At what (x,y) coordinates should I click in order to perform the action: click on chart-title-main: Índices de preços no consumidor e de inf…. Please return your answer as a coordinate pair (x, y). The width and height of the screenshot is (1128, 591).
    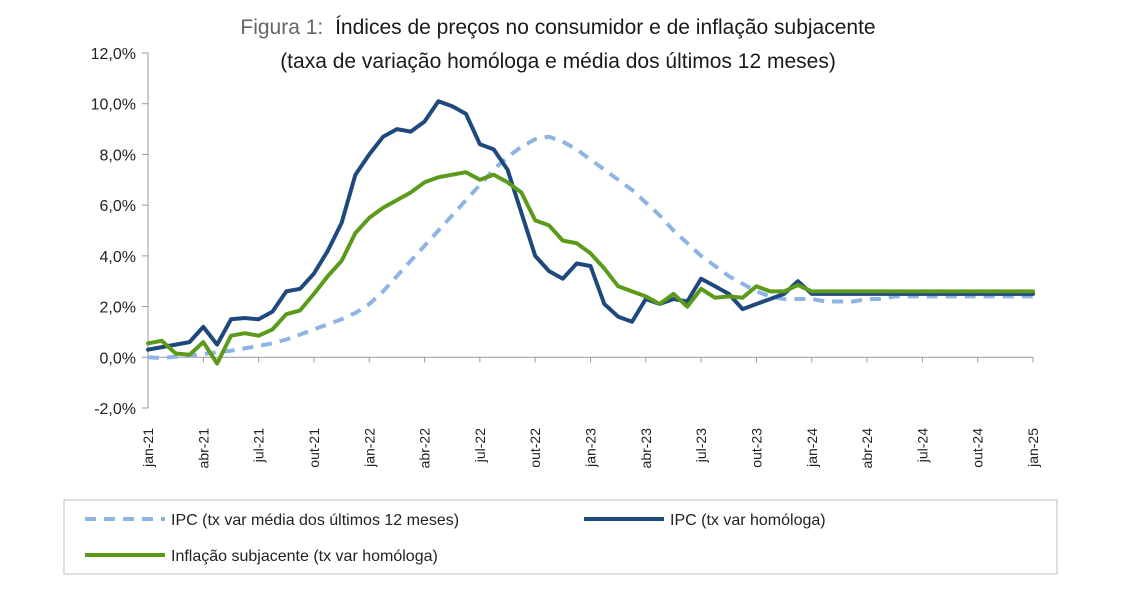
    Looking at the image, I should click on (605, 27).